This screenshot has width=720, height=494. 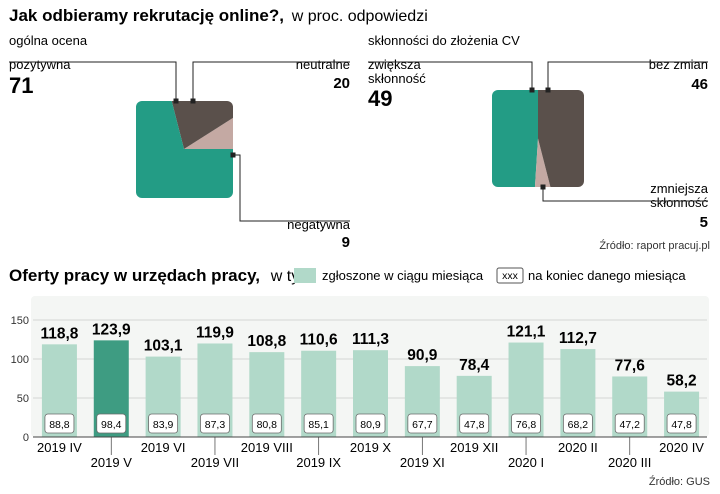 What do you see at coordinates (371, 447) in the screenshot?
I see `category-2019-X: 2019 X` at bounding box center [371, 447].